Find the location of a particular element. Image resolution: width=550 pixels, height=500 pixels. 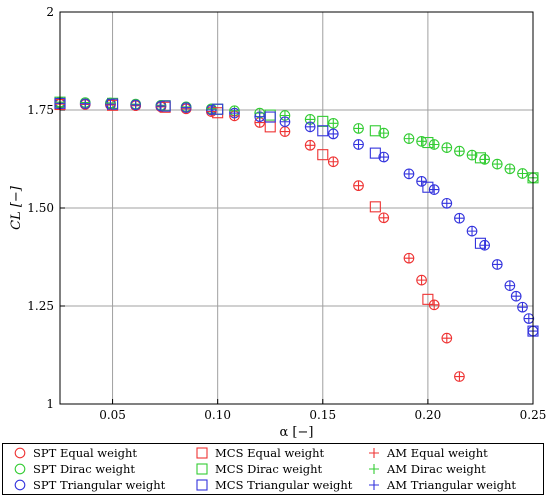

legend-item-mcs-triangular-weight: MCS Triangular weight is located at coordinates (273, 485).